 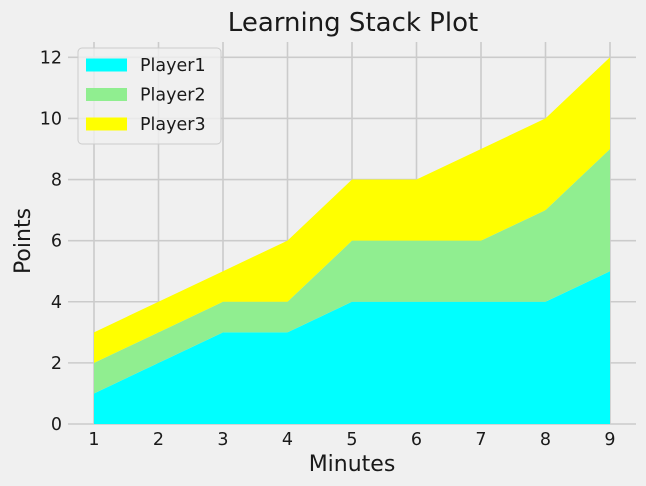 I want to click on x-tick-label: 7, so click(x=480, y=440).